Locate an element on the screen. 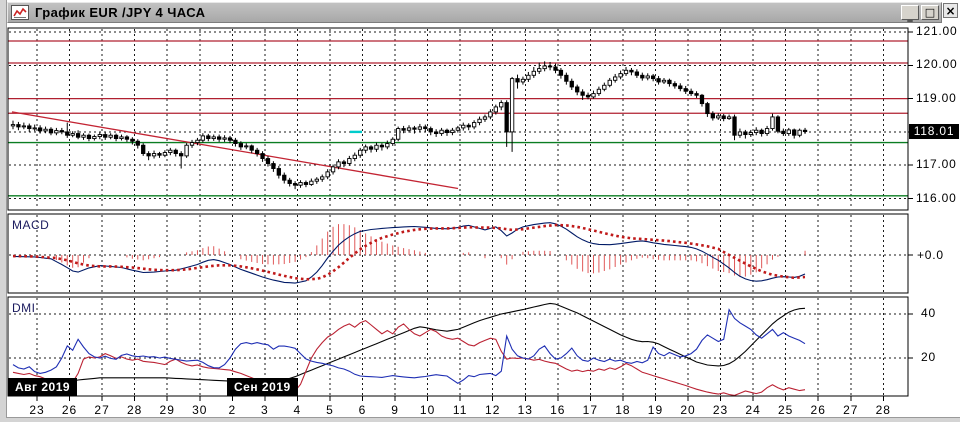  date-tick-label: 24 is located at coordinates (752, 410).